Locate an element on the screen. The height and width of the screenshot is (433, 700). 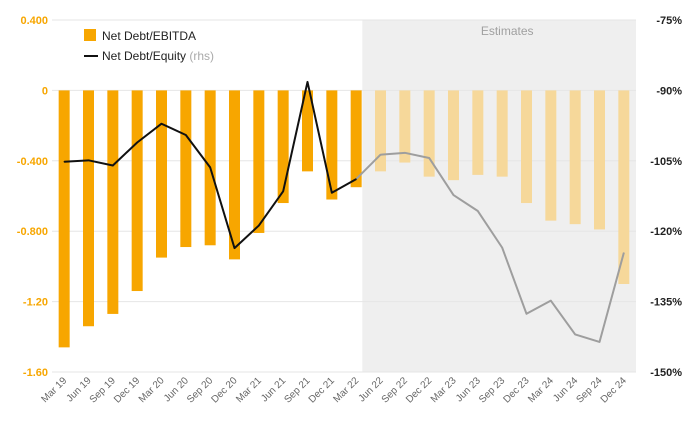
y-left-tick-2: -0.400 is located at coordinates (32, 162).